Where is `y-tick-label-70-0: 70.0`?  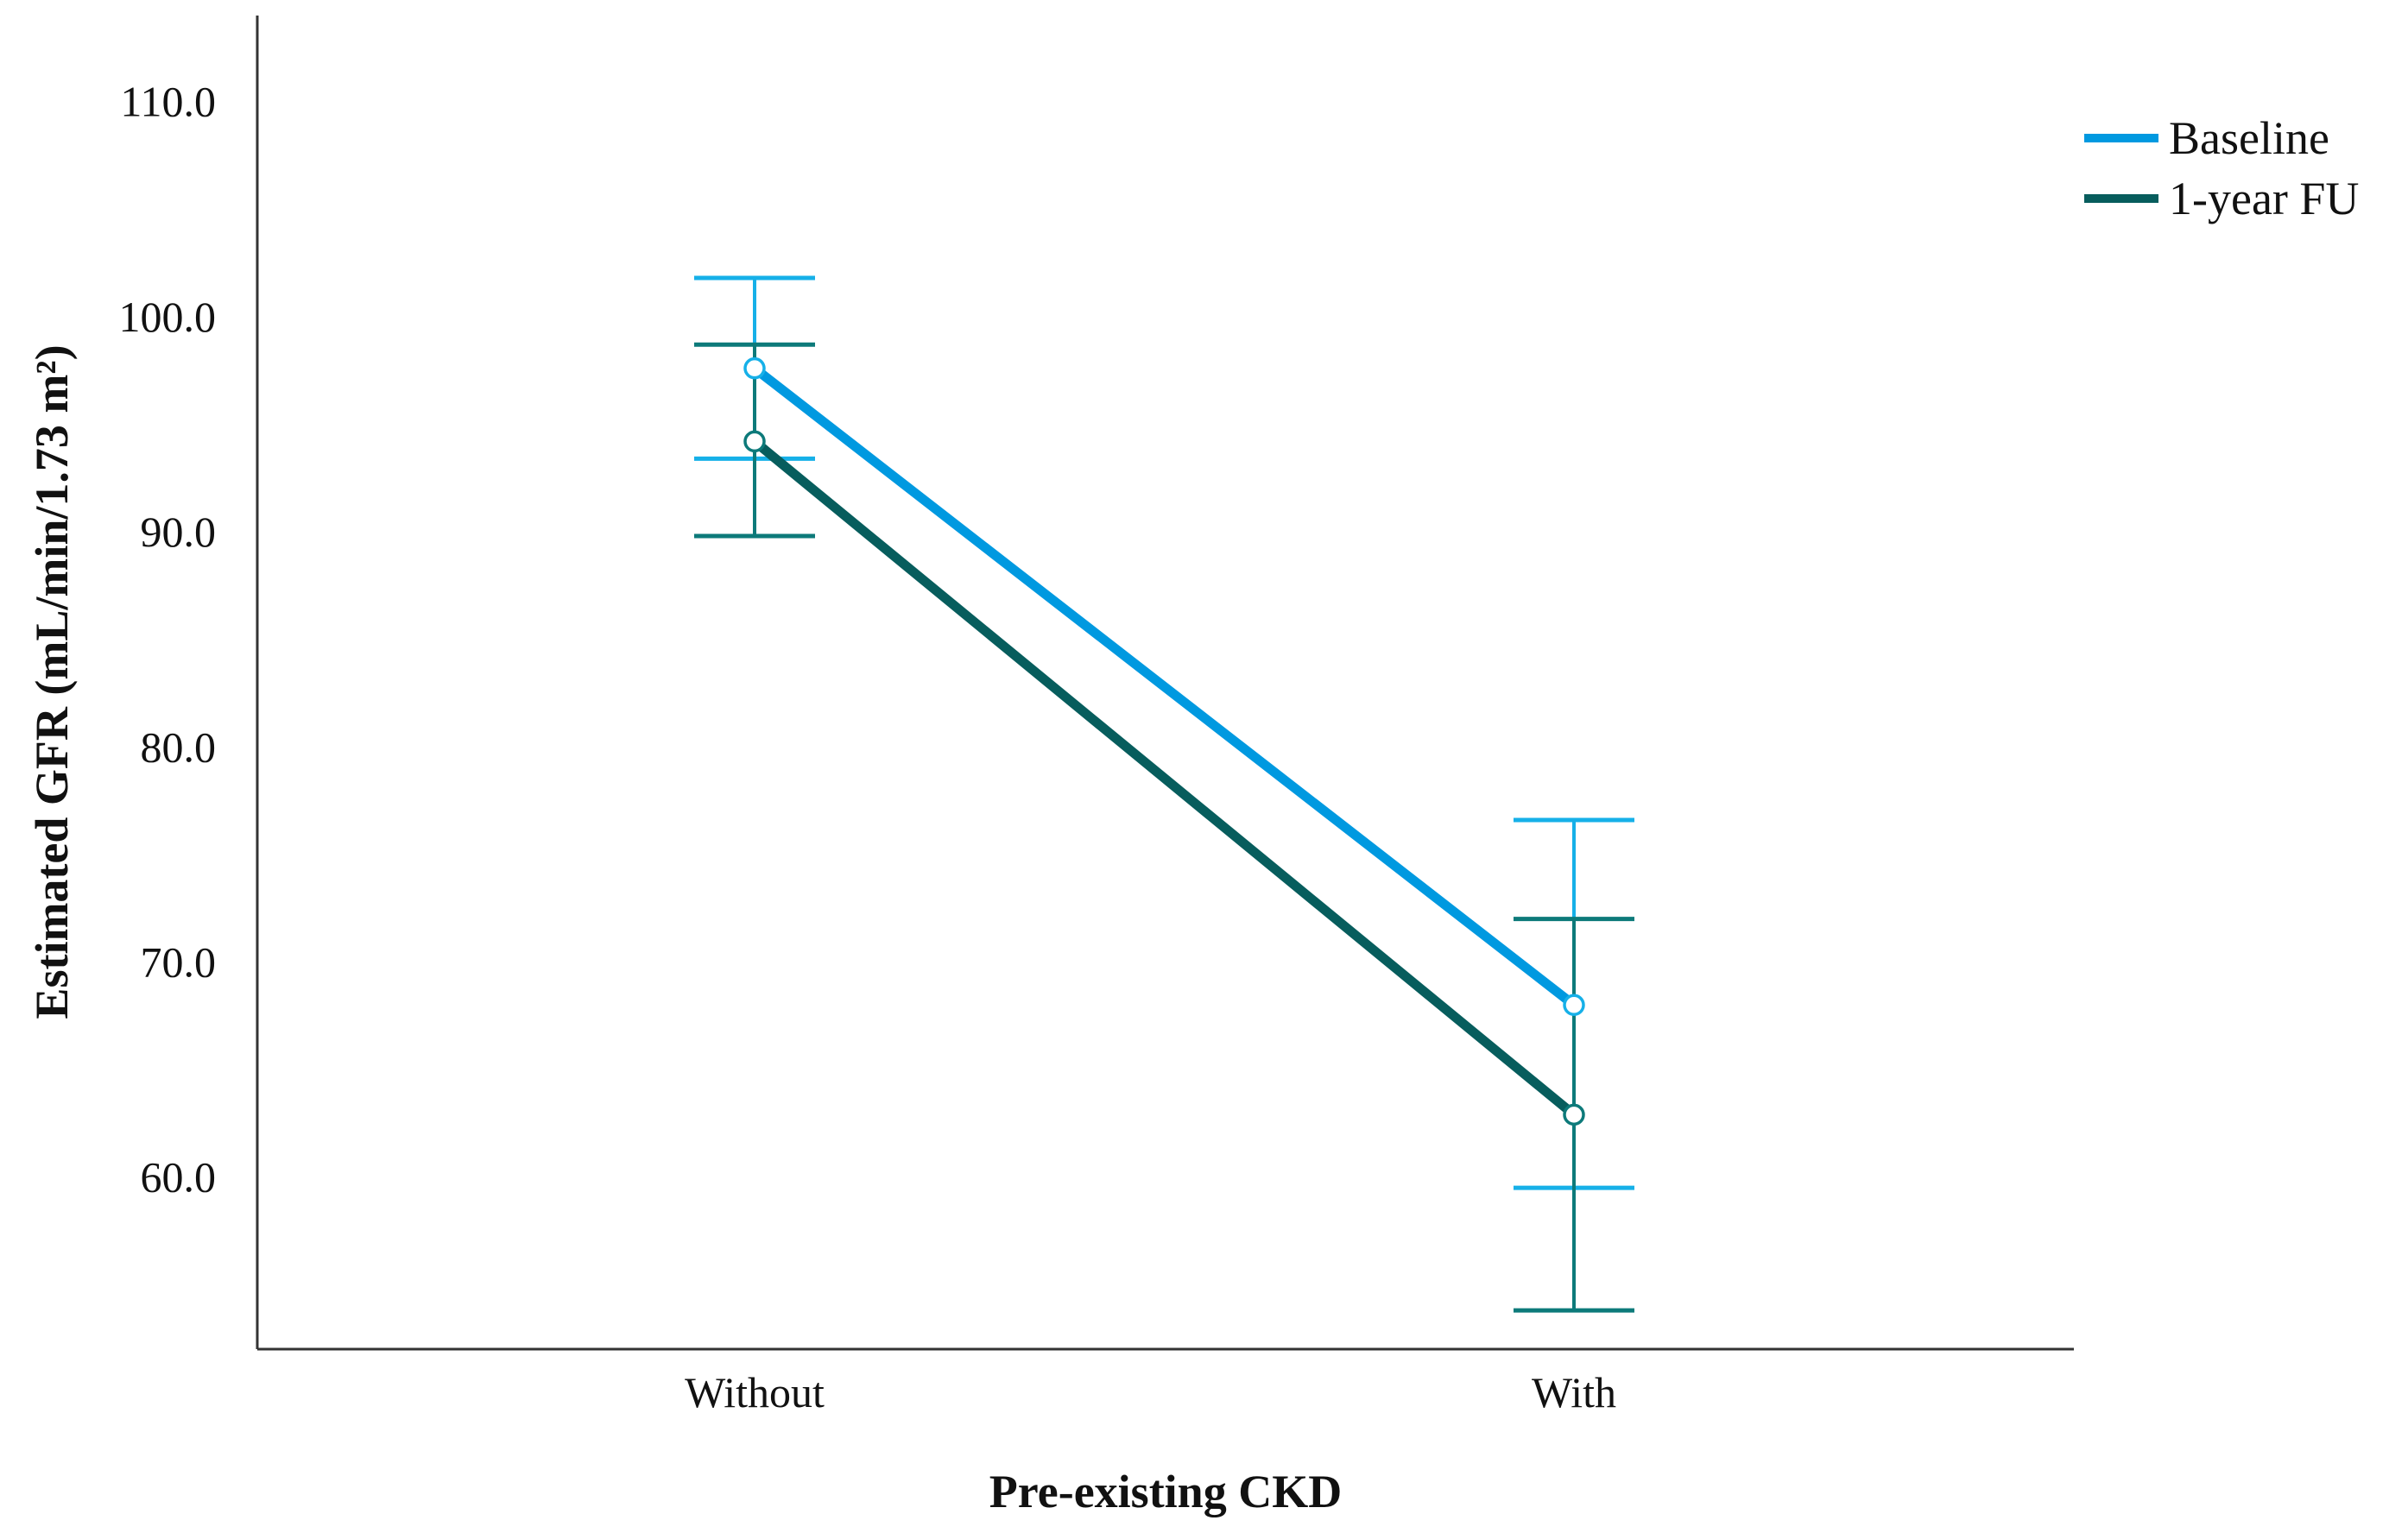 y-tick-label-70-0: 70.0 is located at coordinates (179, 961).